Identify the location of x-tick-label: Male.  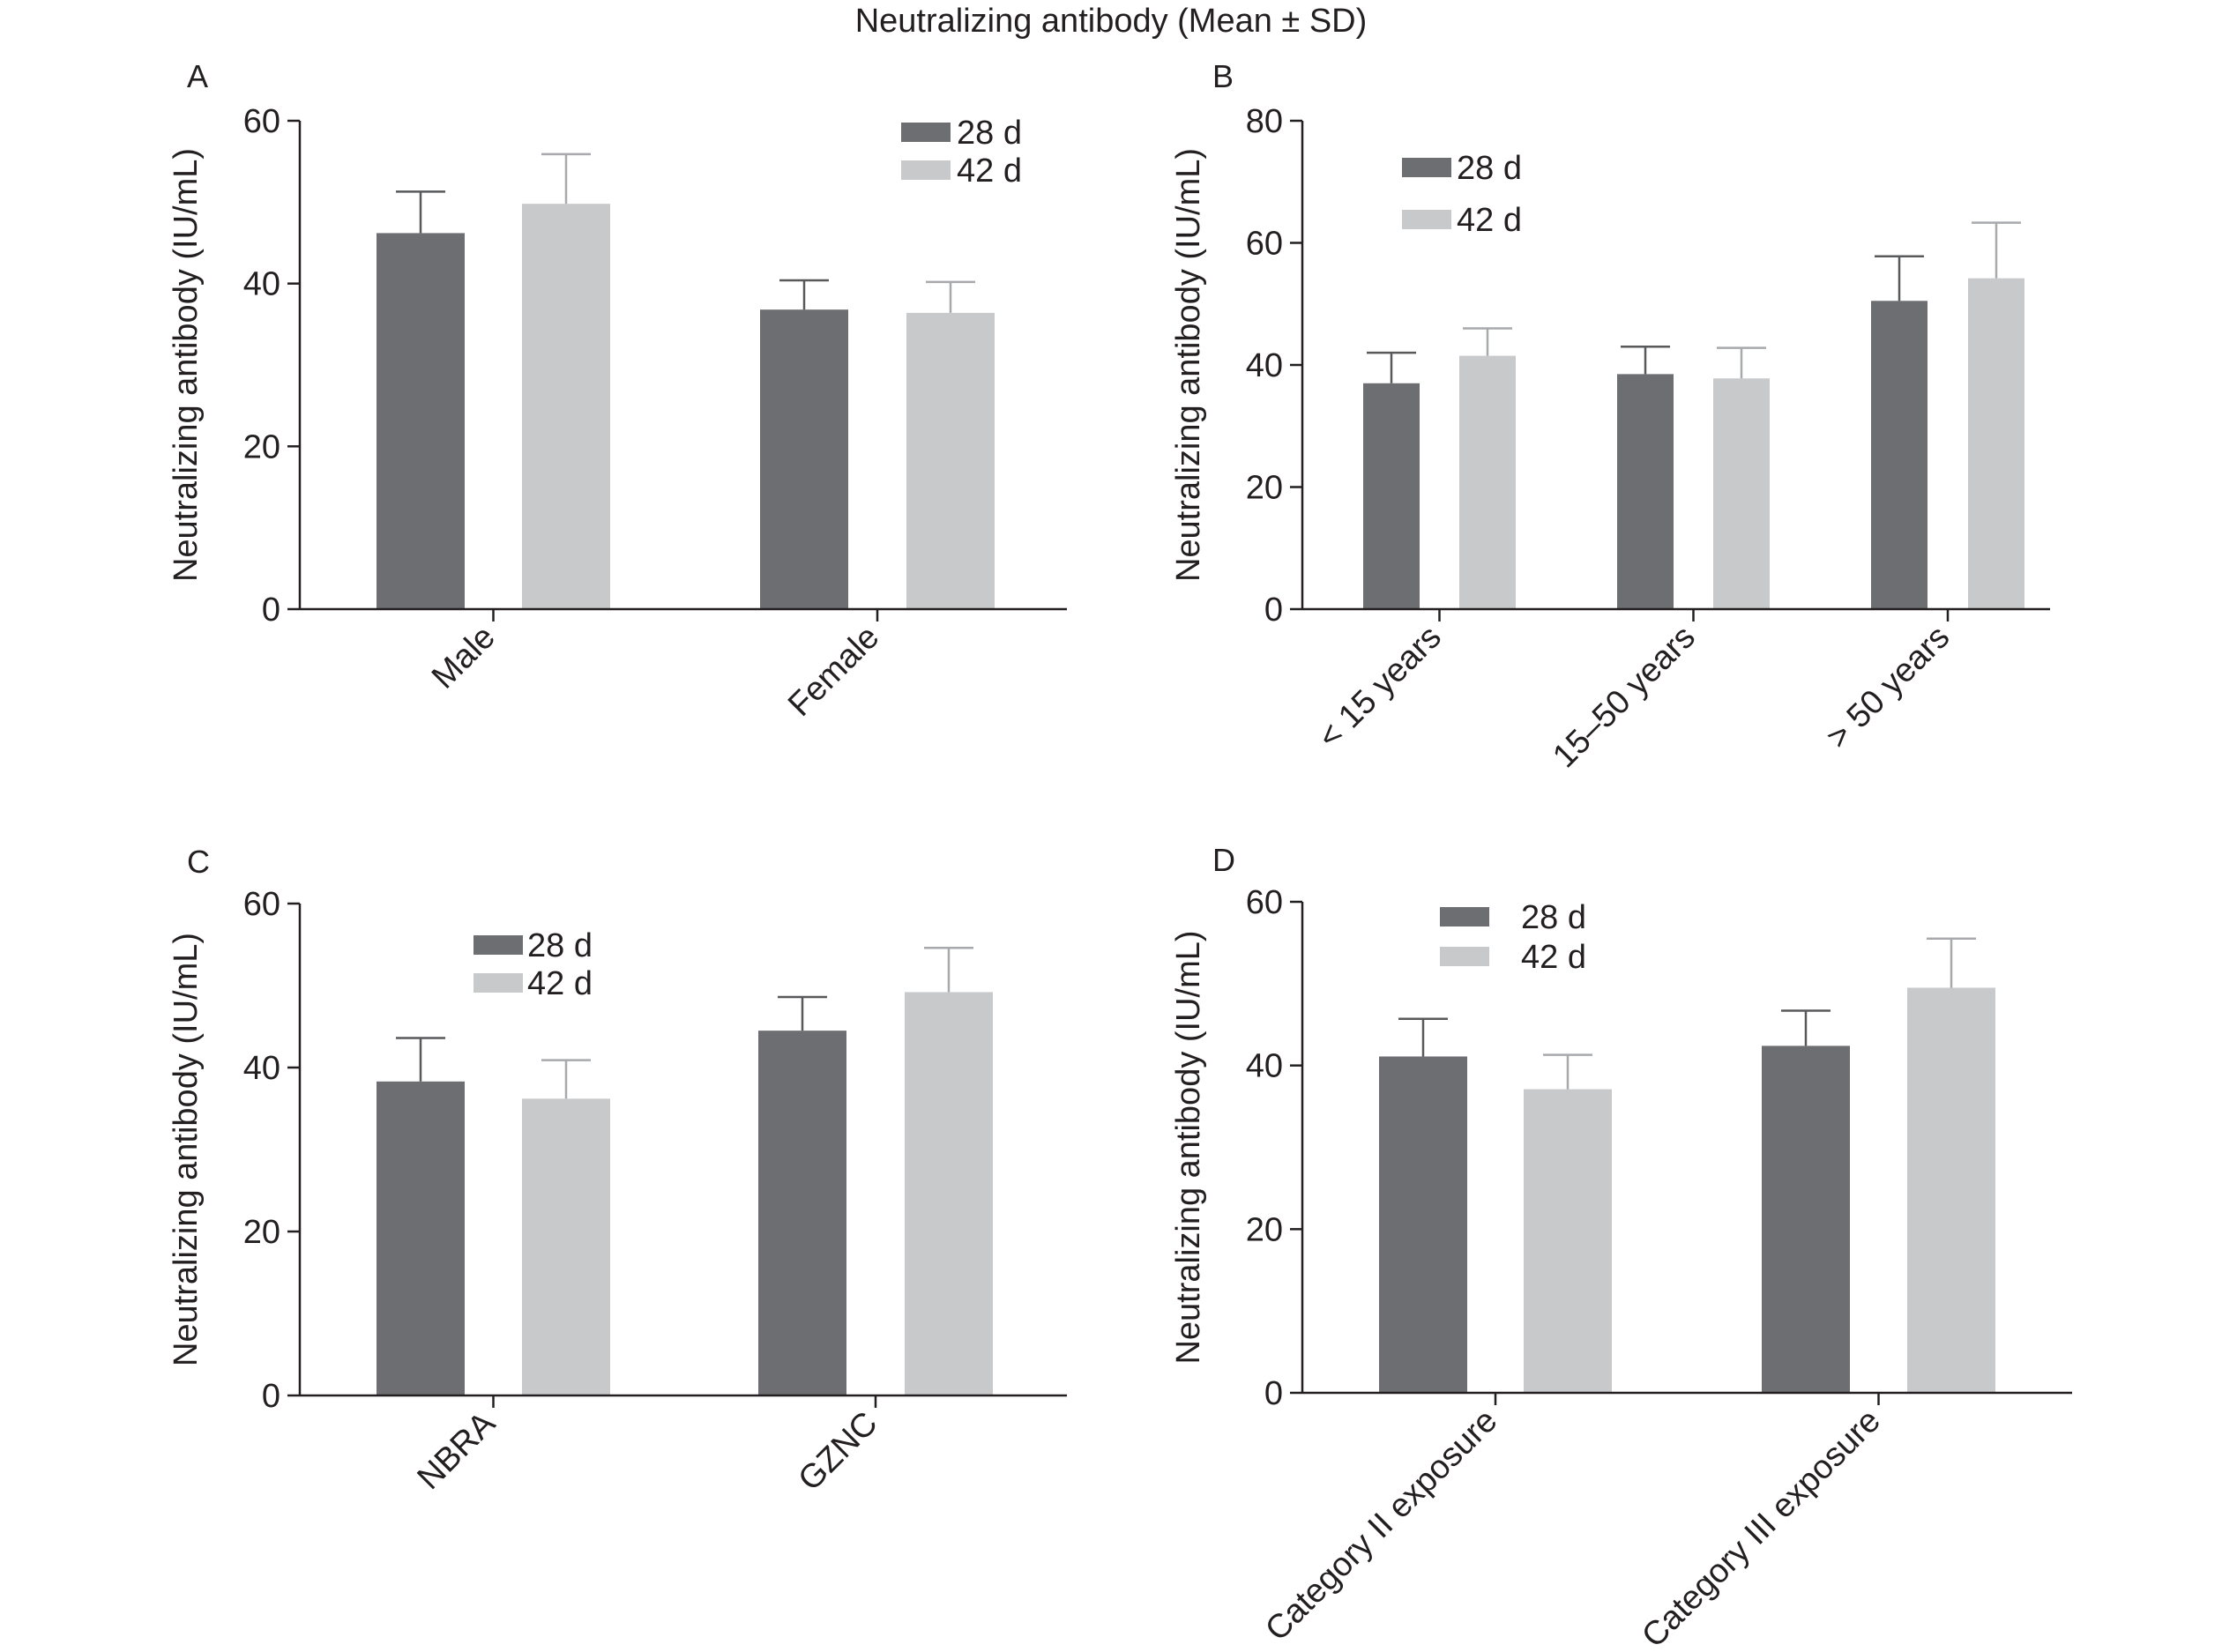
(464, 657).